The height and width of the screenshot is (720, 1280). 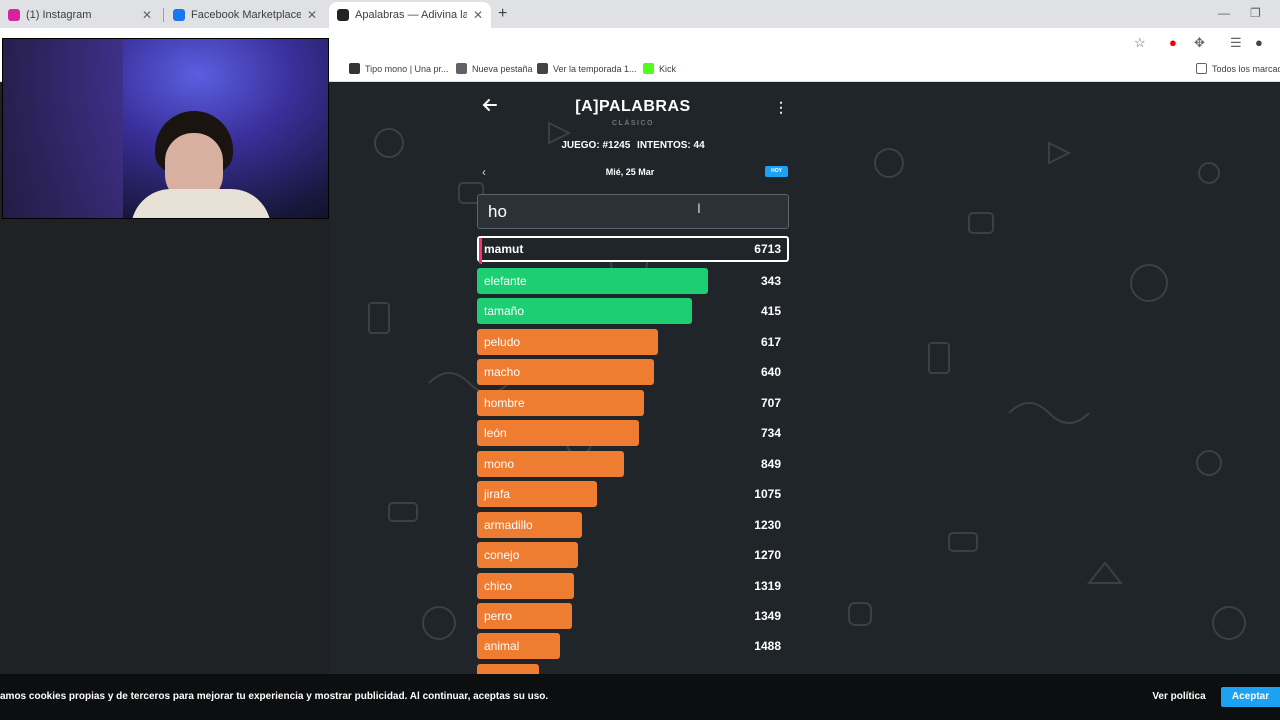 I want to click on webcam-person-shirt, so click(x=201, y=203).